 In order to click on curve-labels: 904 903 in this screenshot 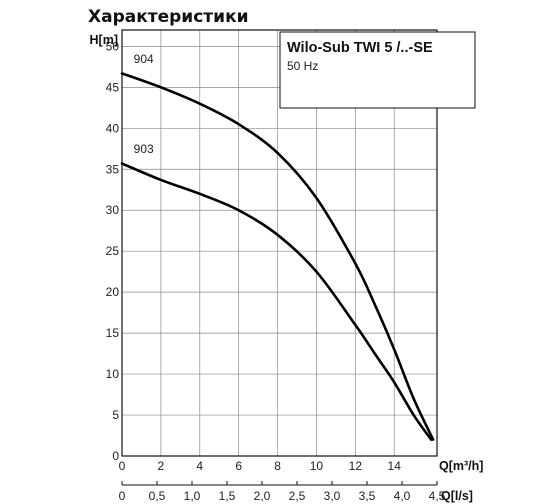, I will do `click(144, 104)`.